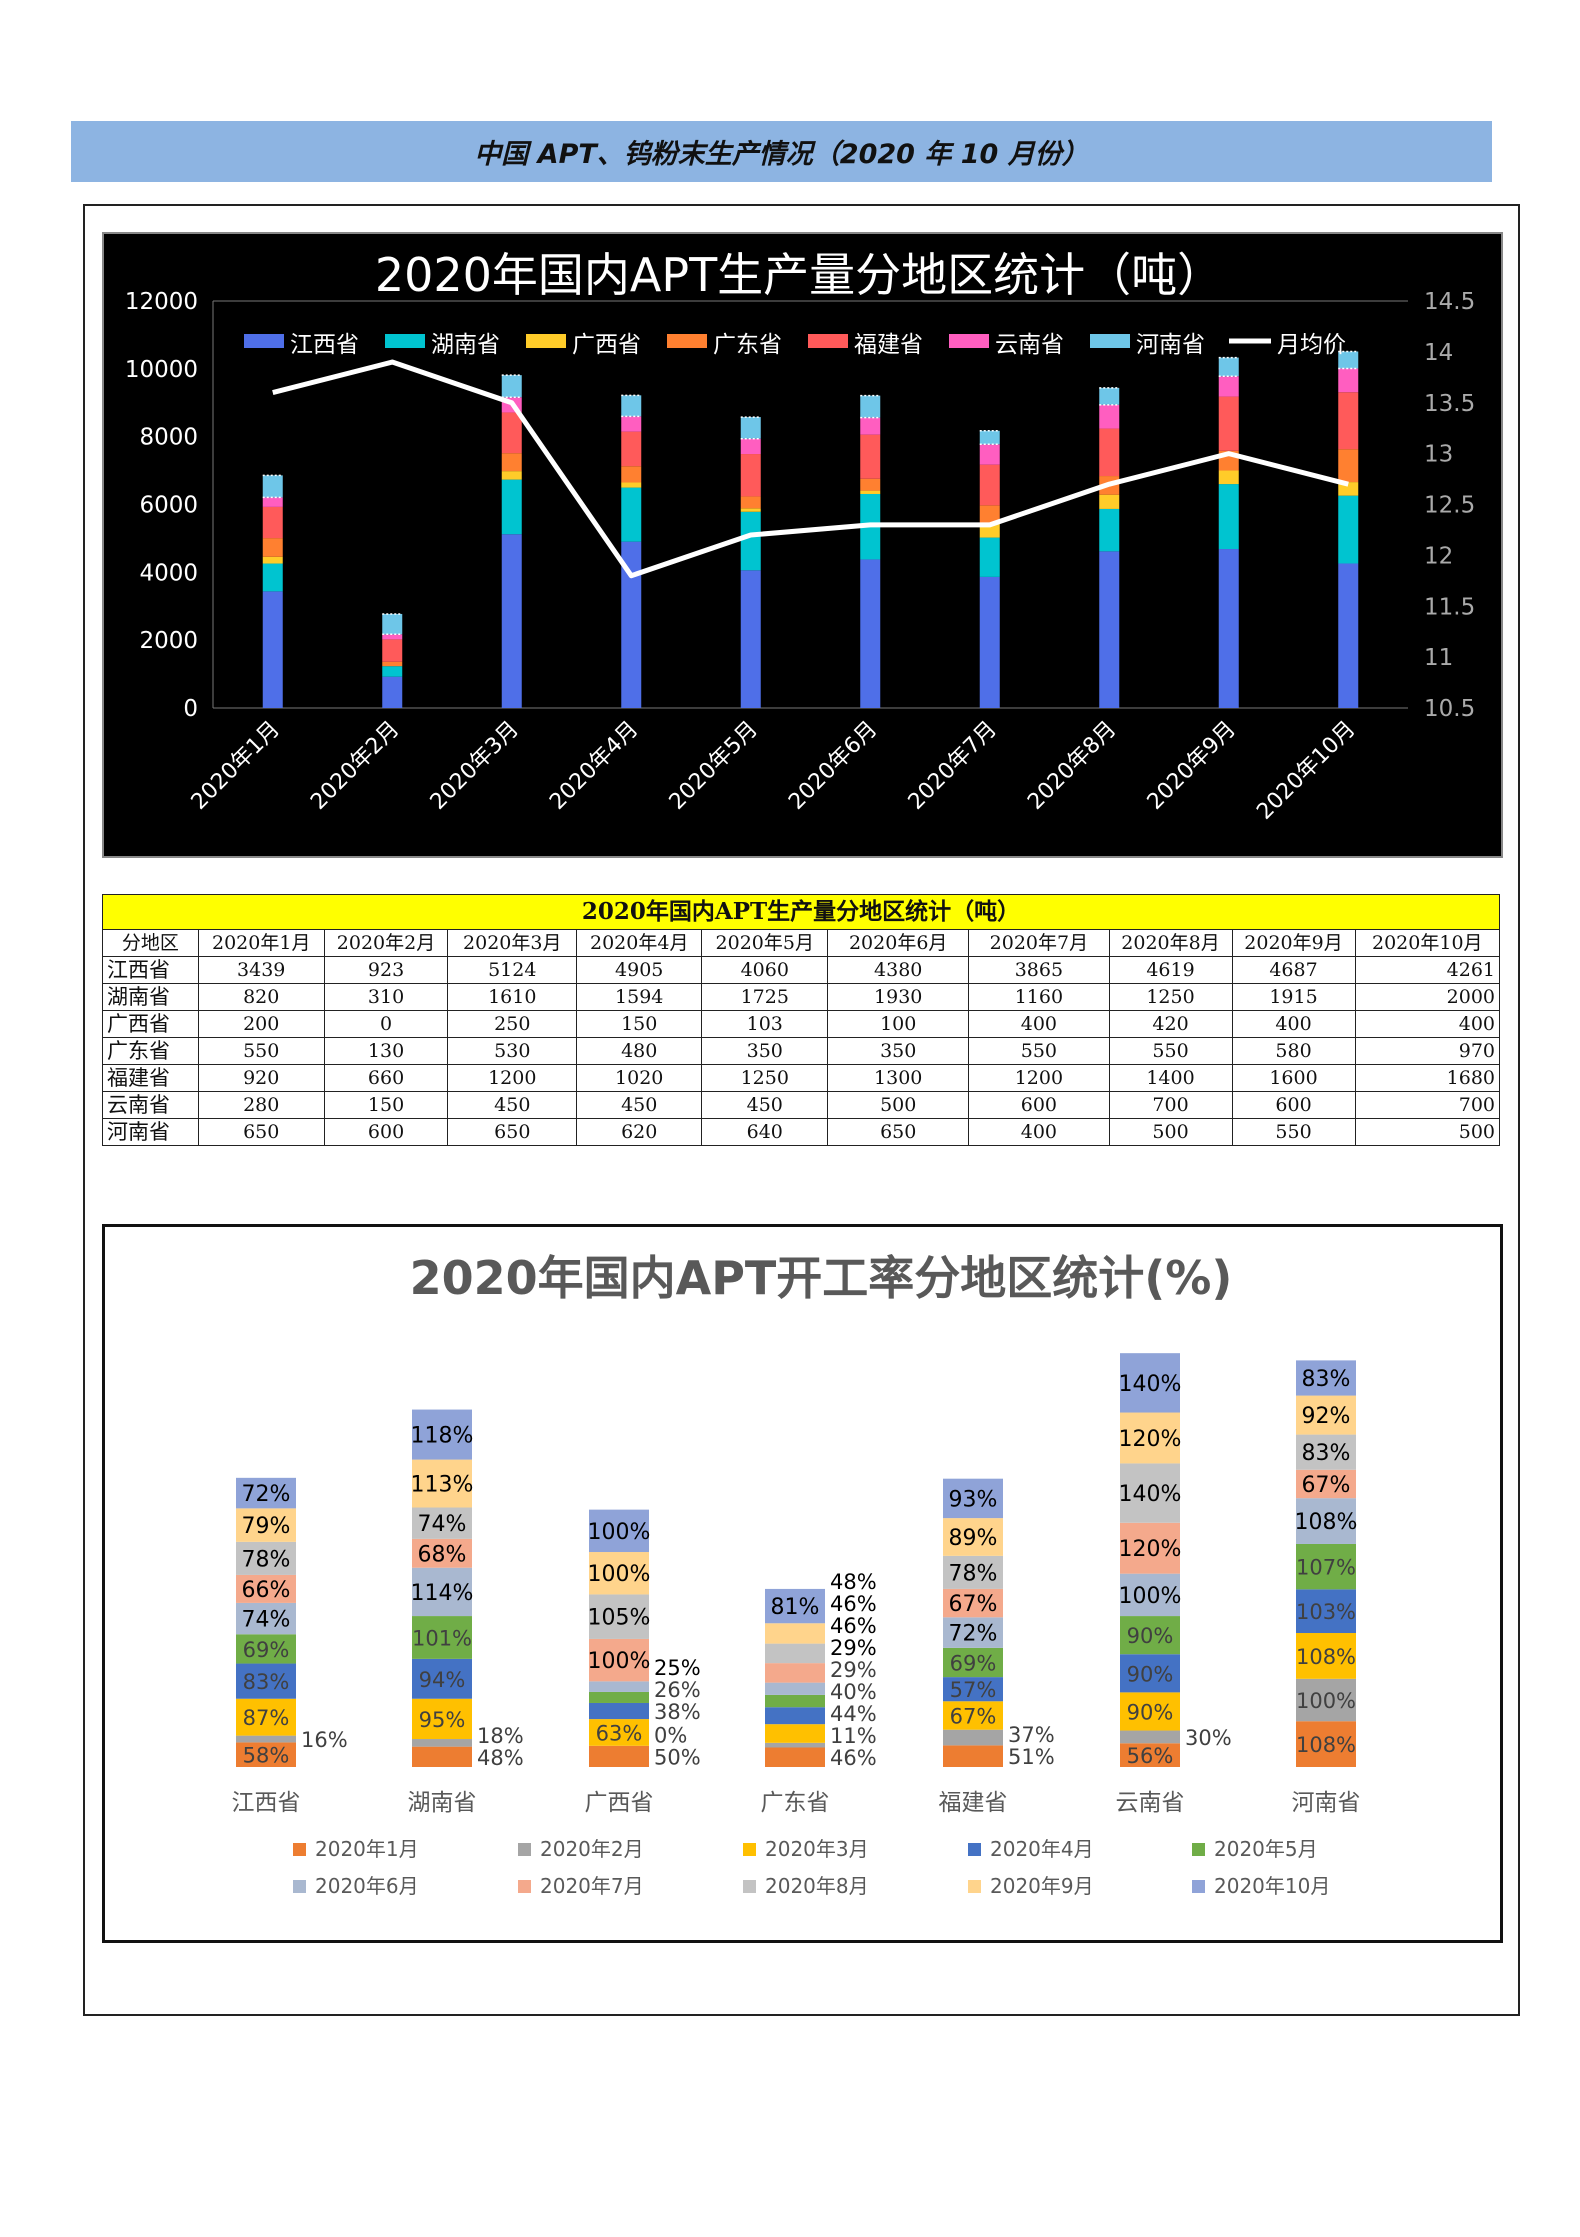 This screenshot has width=1580, height=2237. What do you see at coordinates (639, 1024) in the screenshot?
I see `table-cell-value: 150` at bounding box center [639, 1024].